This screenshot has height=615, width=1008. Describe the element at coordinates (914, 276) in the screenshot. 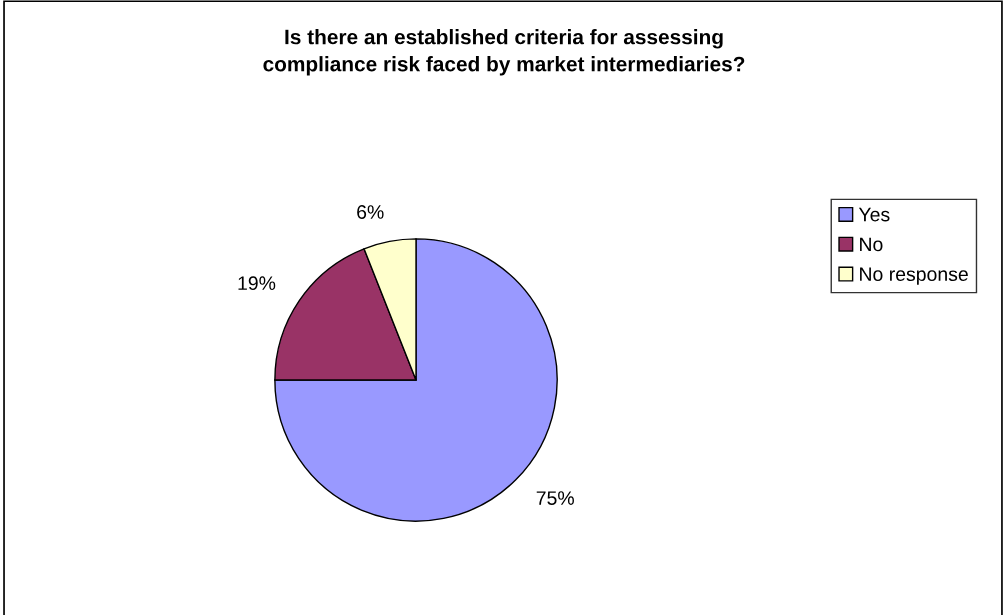

I see `legend-label: No response` at that location.